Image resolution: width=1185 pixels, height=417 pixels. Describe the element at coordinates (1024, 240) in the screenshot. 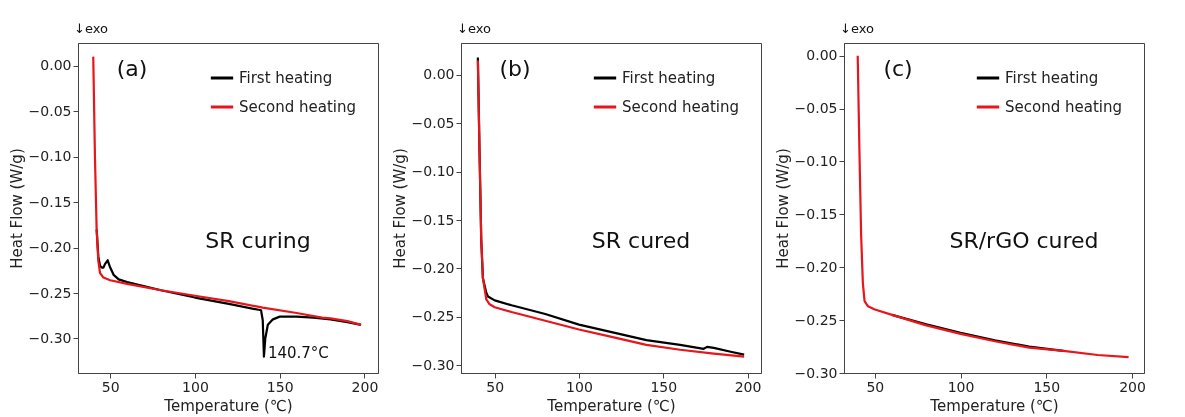

I see `annotation: SR/rGO cured` at that location.